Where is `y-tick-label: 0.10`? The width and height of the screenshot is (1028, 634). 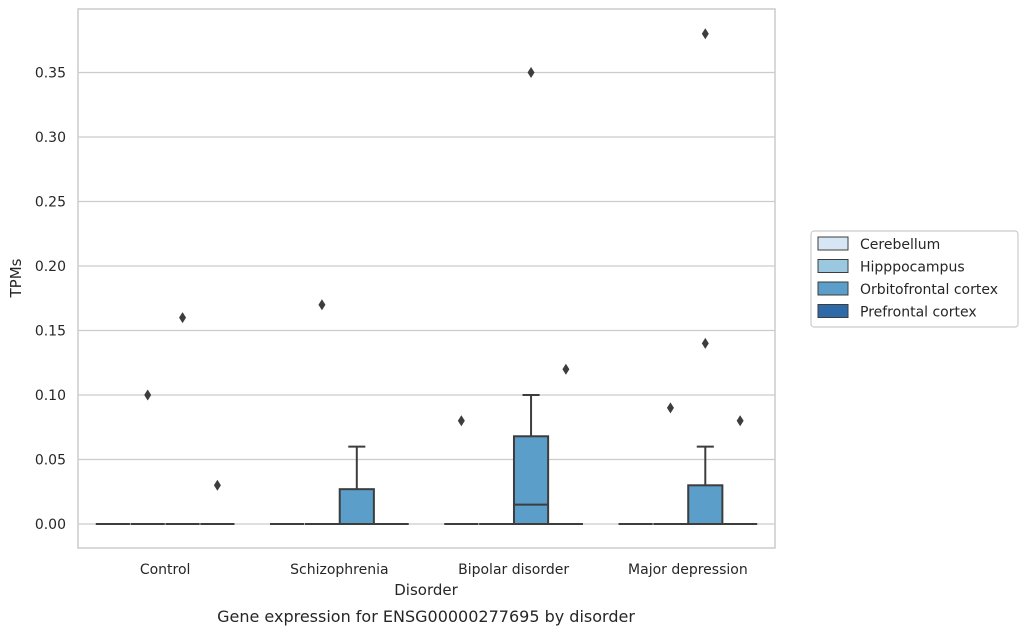 y-tick-label: 0.10 is located at coordinates (50, 396).